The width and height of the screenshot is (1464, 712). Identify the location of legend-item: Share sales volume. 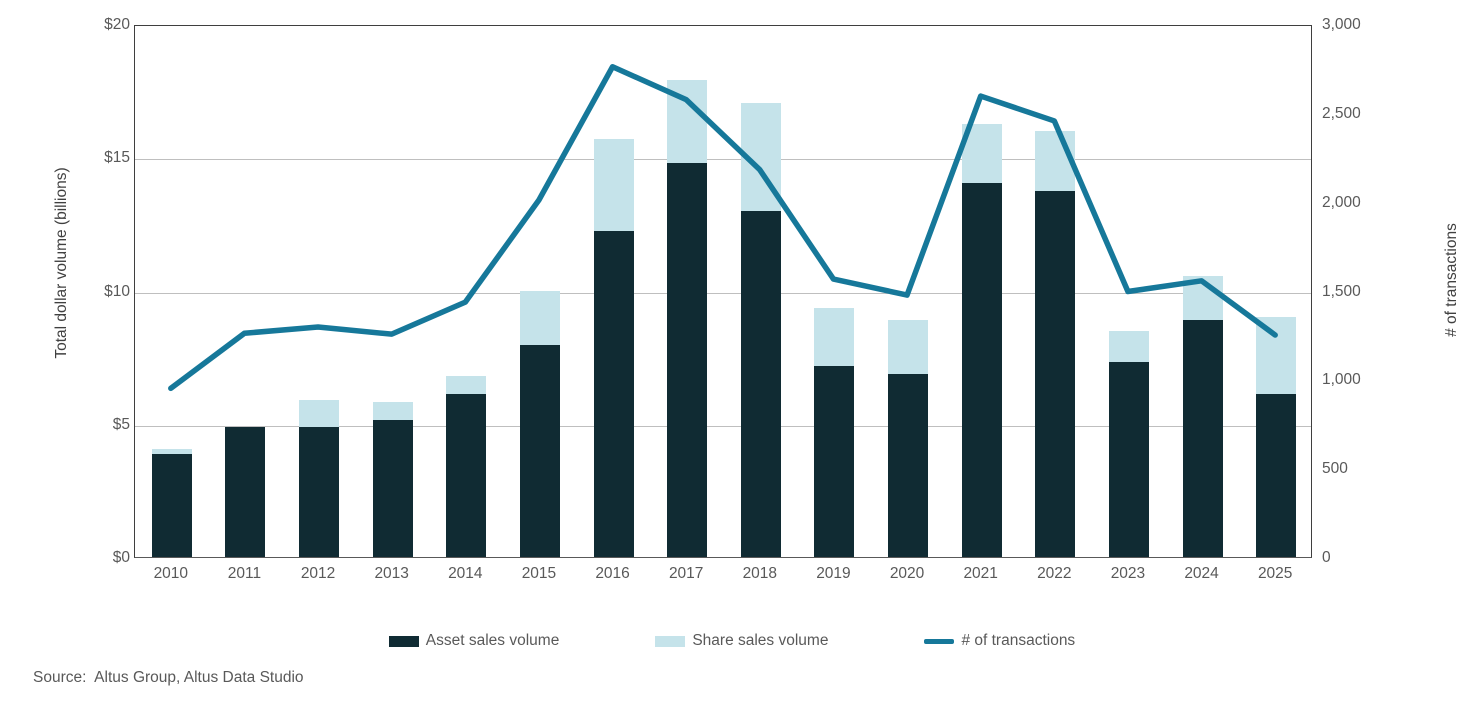
(741, 641).